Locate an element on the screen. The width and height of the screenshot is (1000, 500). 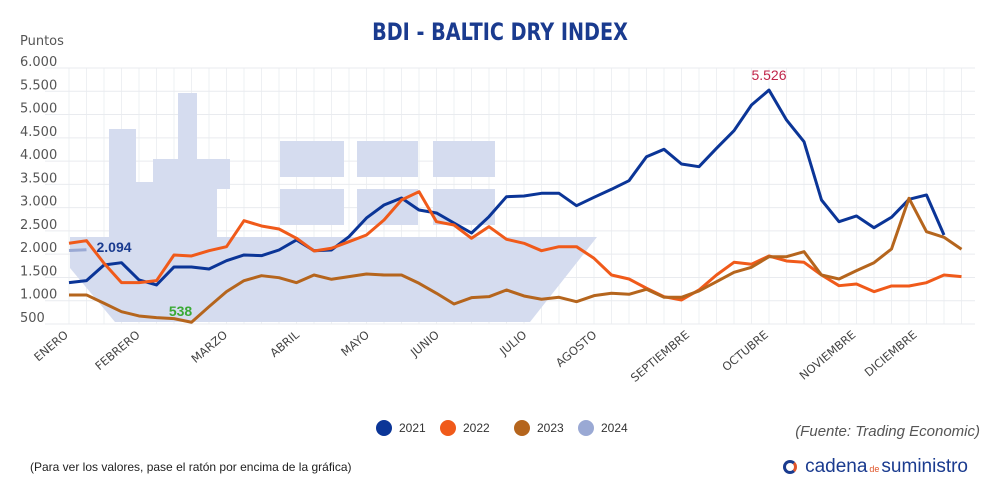
y-tick-label: 5.500 is located at coordinates (38, 85).